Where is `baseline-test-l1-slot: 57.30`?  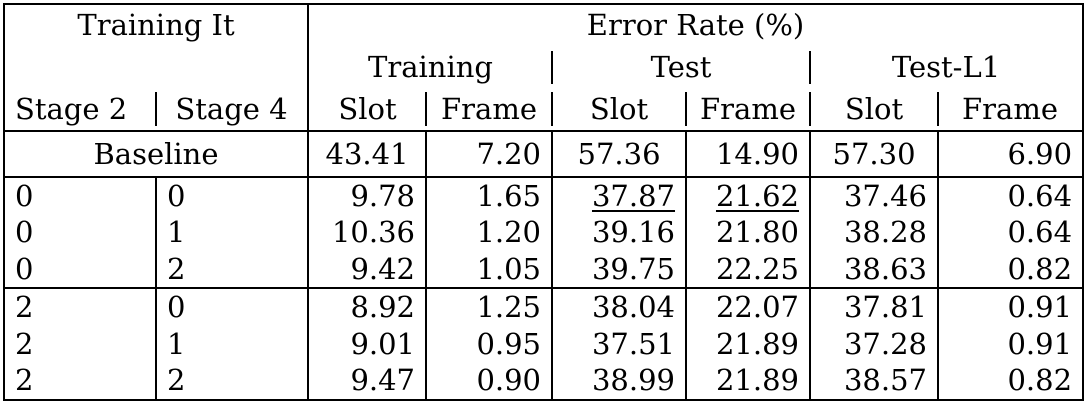 baseline-test-l1-slot: 57.30 is located at coordinates (874, 154).